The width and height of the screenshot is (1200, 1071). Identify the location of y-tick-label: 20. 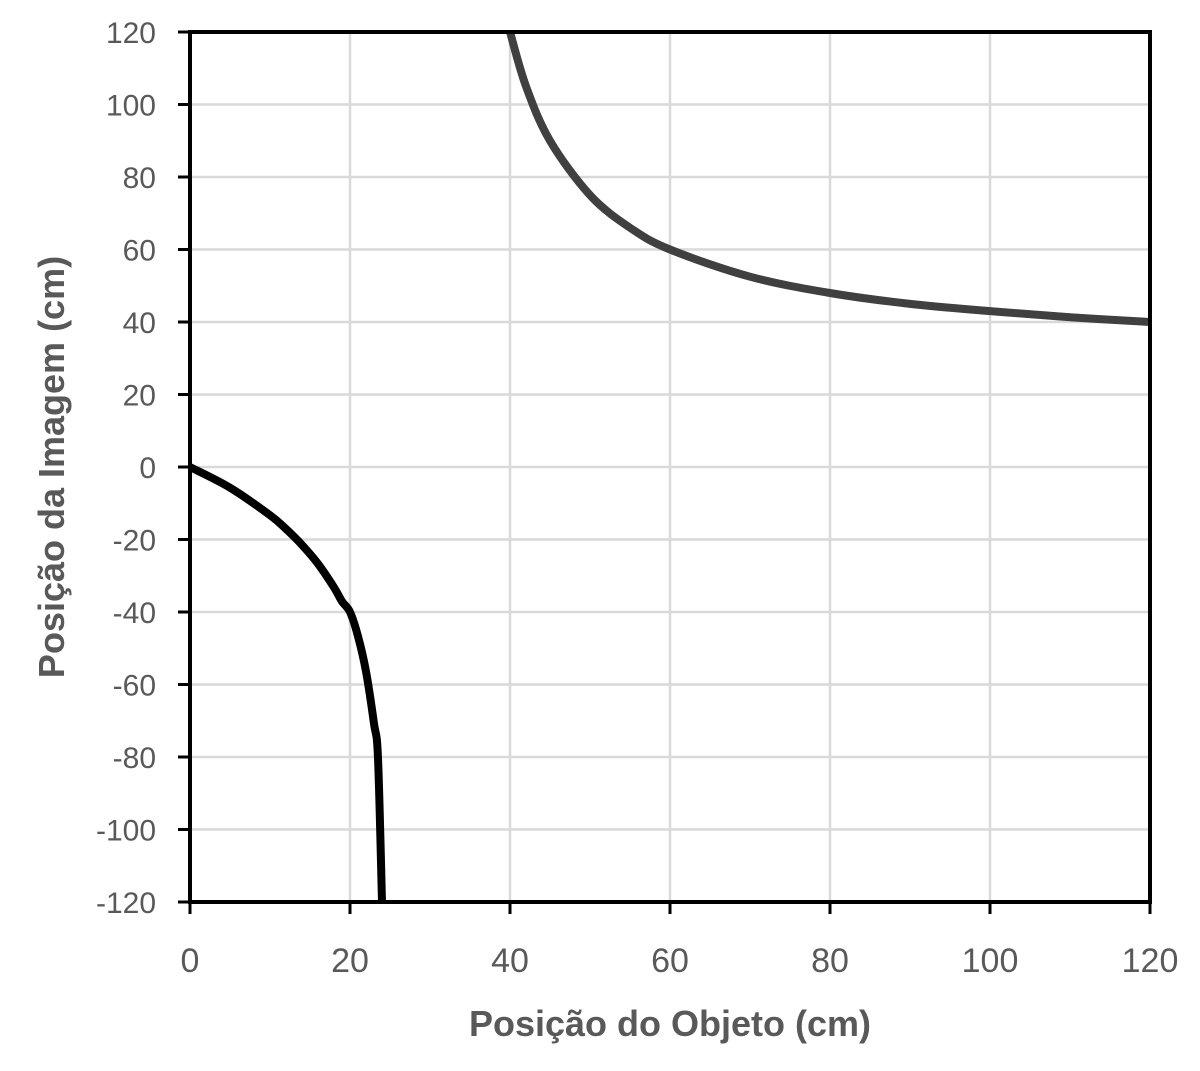
(139, 396).